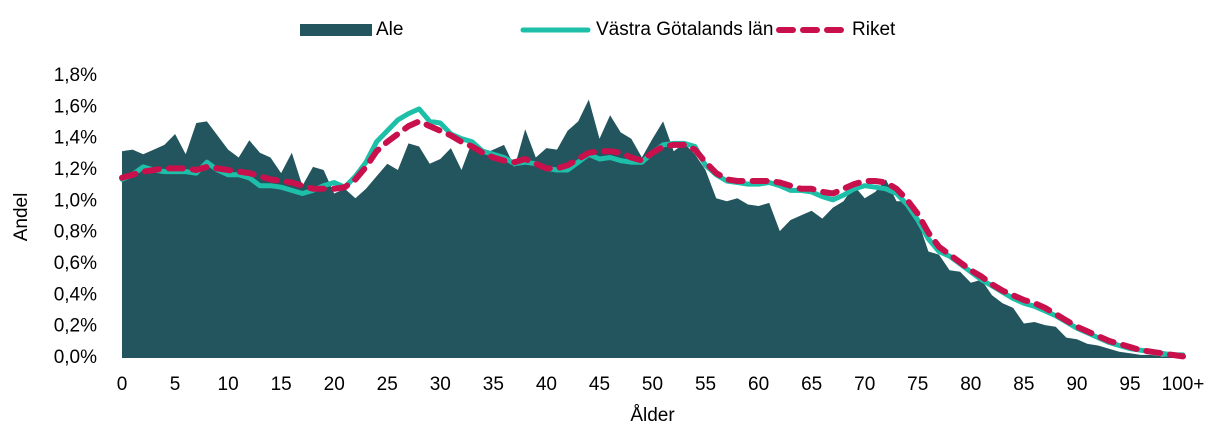  I want to click on y-tick-label: 1,6%, so click(75, 106).